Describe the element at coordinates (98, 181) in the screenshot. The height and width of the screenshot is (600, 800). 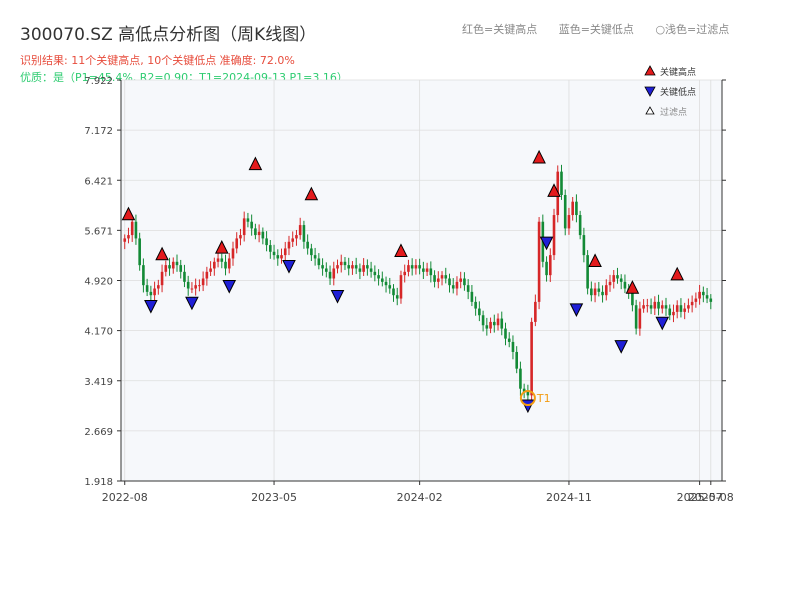
I see `y-tick-label: 6.421` at that location.